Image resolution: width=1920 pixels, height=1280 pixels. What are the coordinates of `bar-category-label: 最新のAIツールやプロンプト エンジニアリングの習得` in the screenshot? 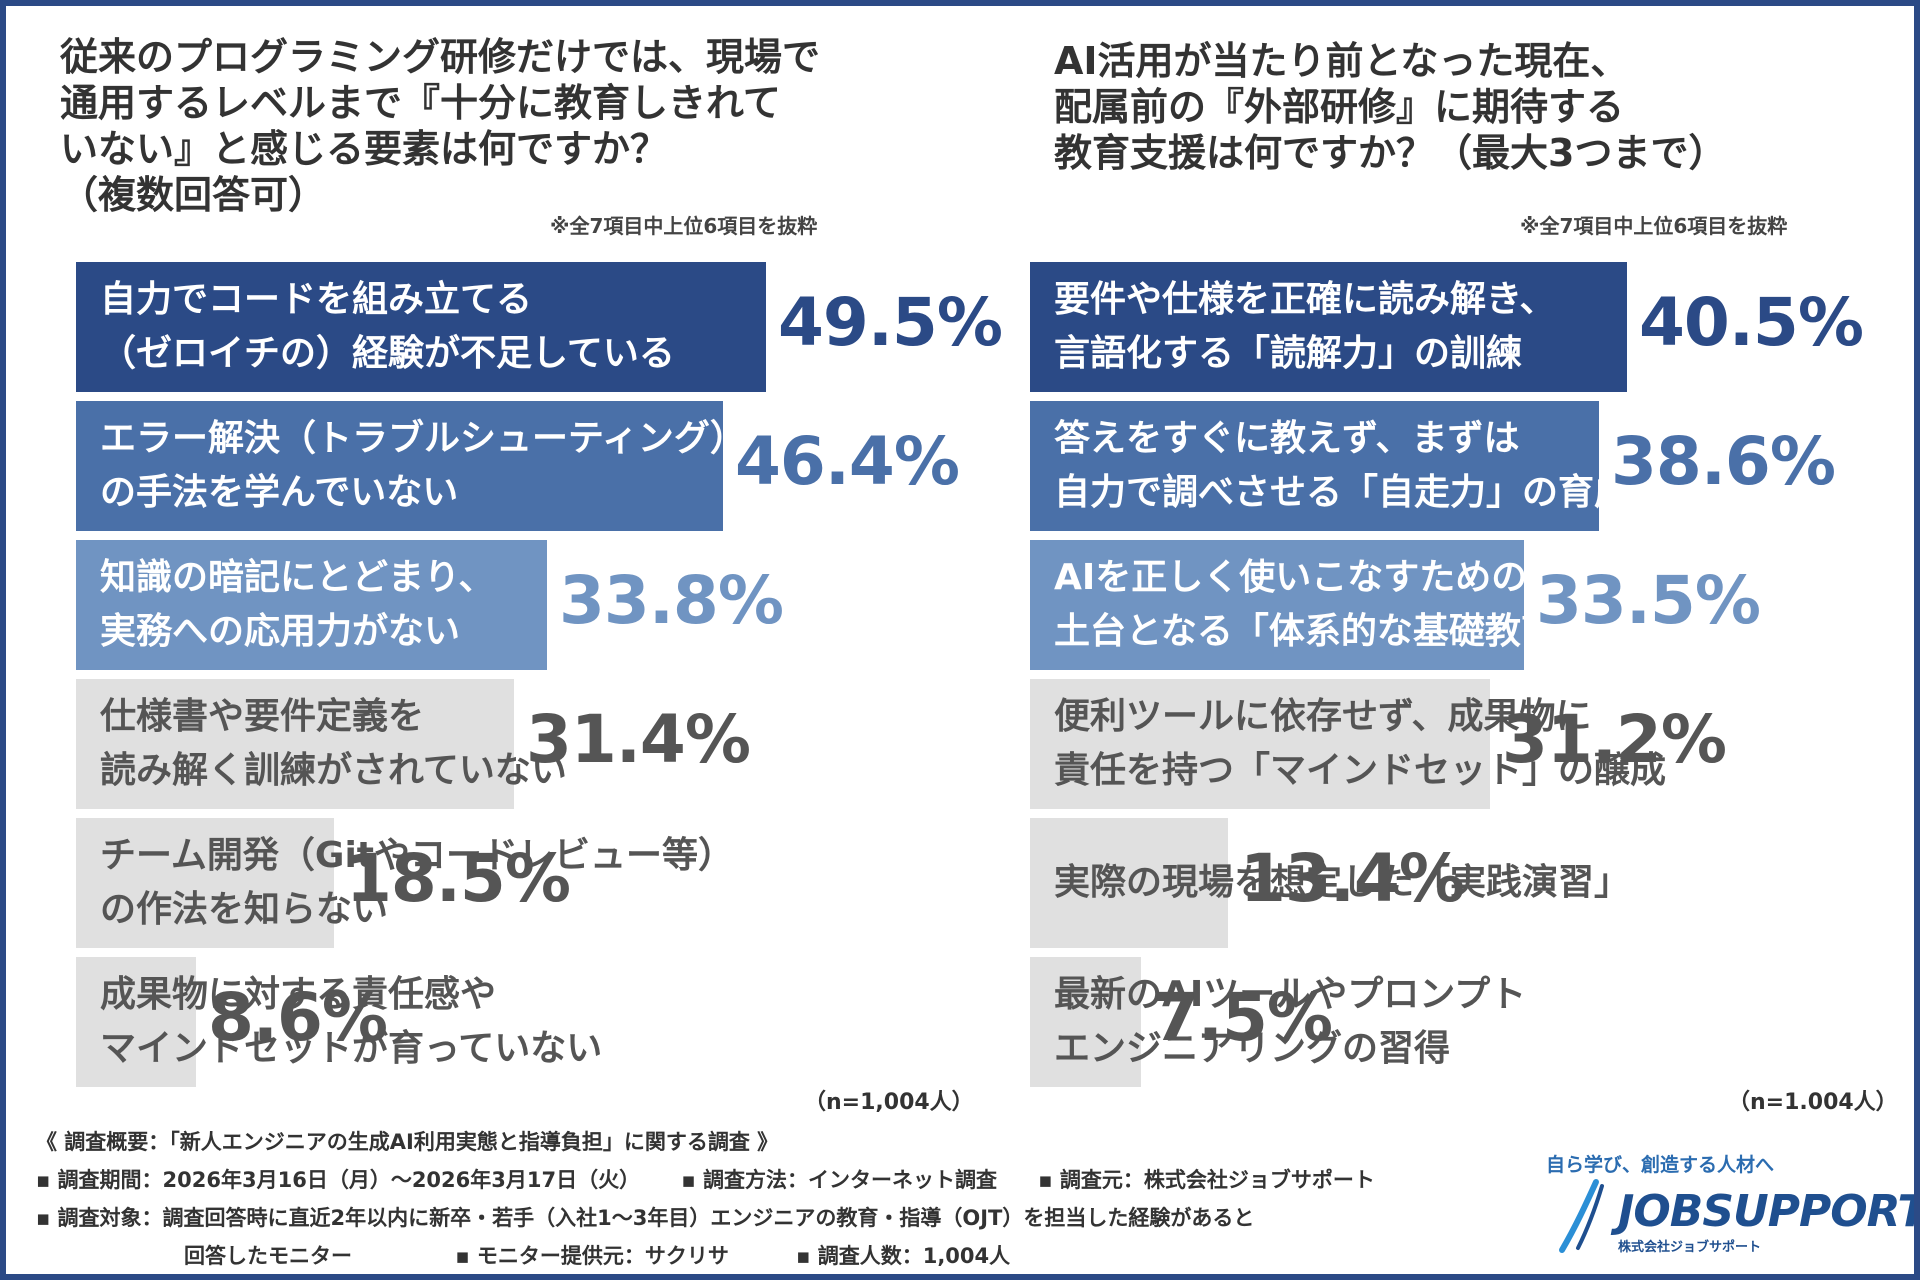 It's located at (1290, 1021).